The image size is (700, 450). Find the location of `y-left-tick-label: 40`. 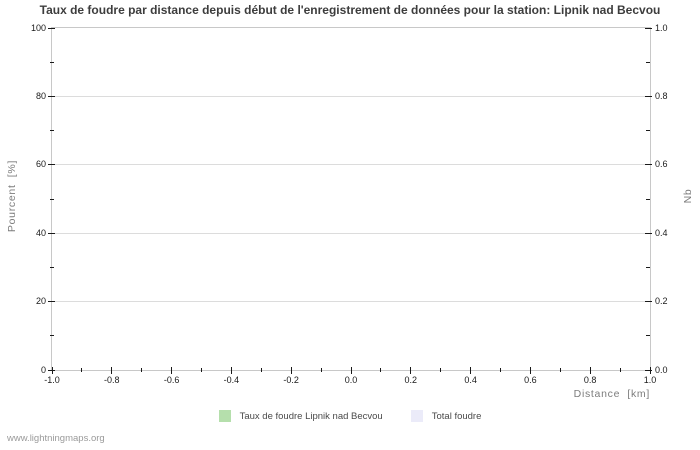

y-left-tick-label: 40 is located at coordinates (40, 232).